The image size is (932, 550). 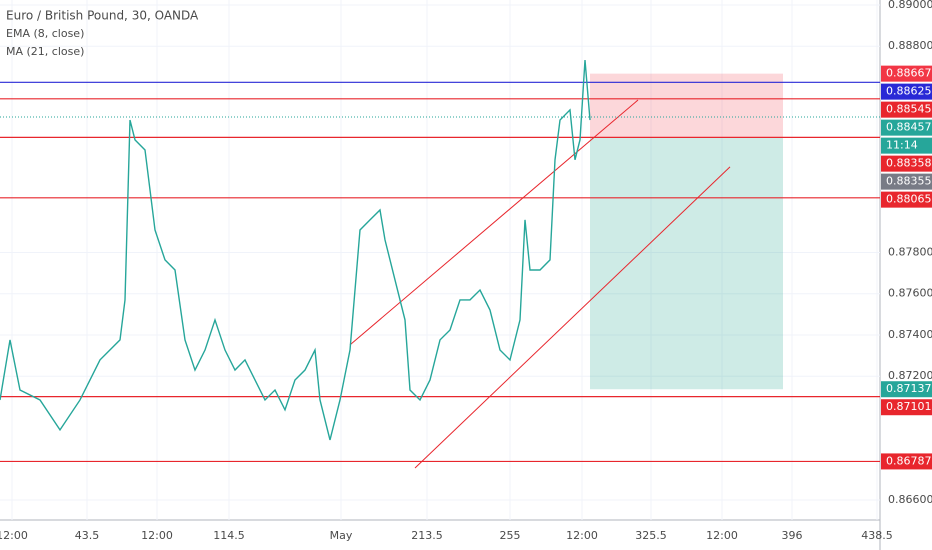 What do you see at coordinates (909, 388) in the screenshot?
I see `price-tag-label: 0.87137` at bounding box center [909, 388].